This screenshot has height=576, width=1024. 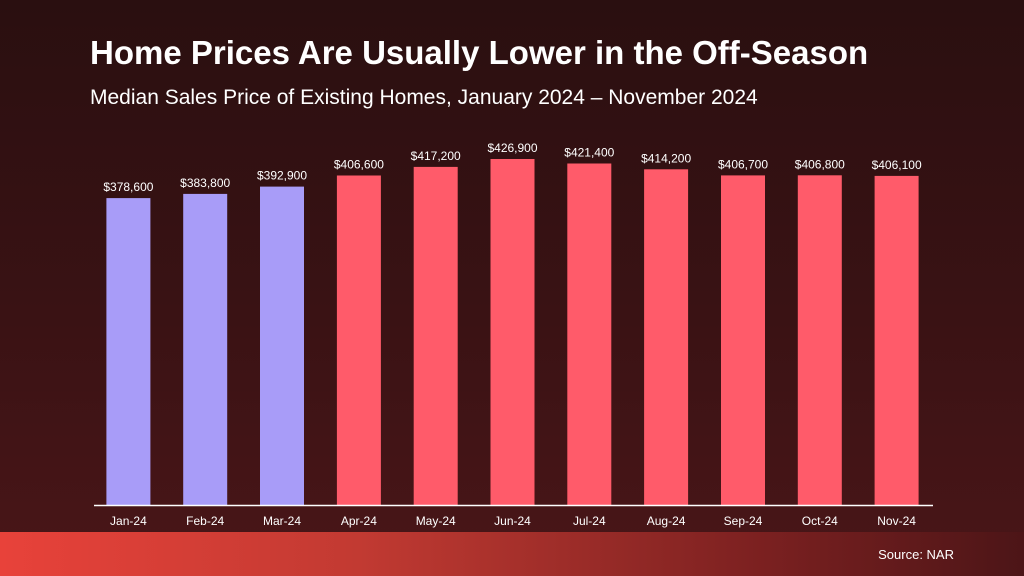 I want to click on data-label: $378,600, so click(x=128, y=187).